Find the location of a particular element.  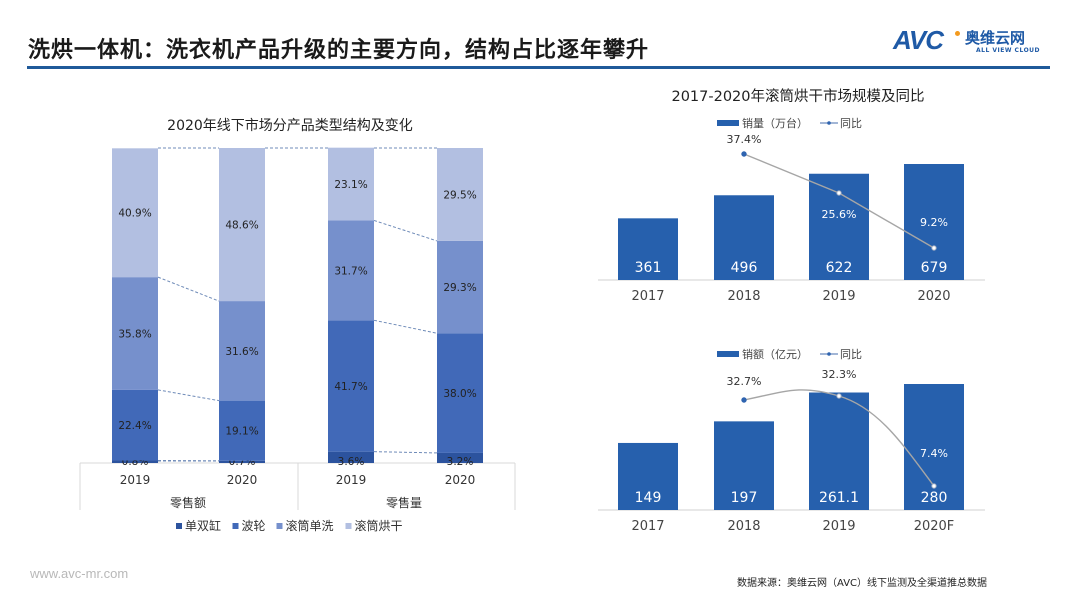

data-label: 29.5% is located at coordinates (459, 195).